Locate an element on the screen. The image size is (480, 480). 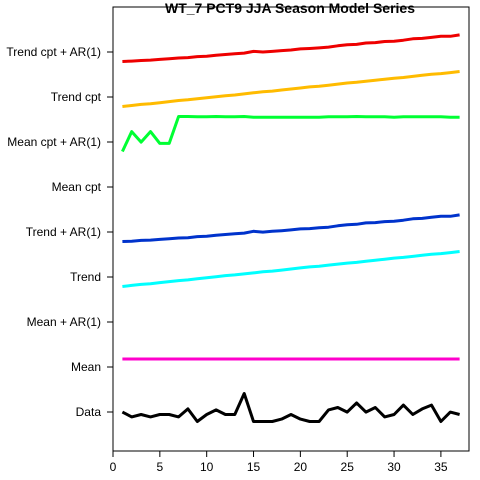
chart-title: WT_7 PCT9 JJA Season Model Series is located at coordinates (290, 8).